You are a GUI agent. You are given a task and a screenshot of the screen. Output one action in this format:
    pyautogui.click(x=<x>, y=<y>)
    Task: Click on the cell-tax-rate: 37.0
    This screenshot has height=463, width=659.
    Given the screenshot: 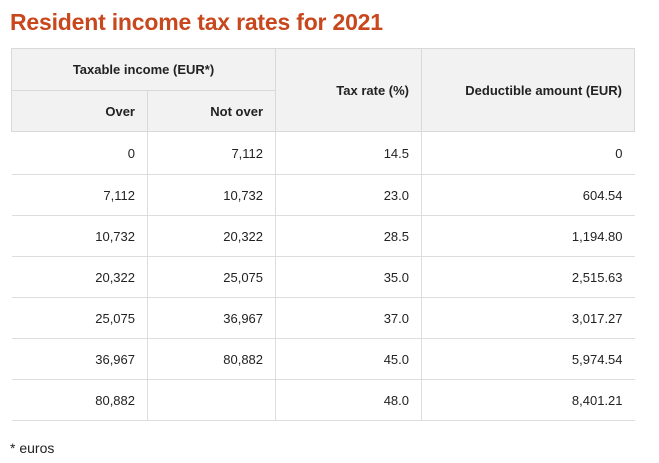 What is the action you would take?
    pyautogui.click(x=349, y=318)
    